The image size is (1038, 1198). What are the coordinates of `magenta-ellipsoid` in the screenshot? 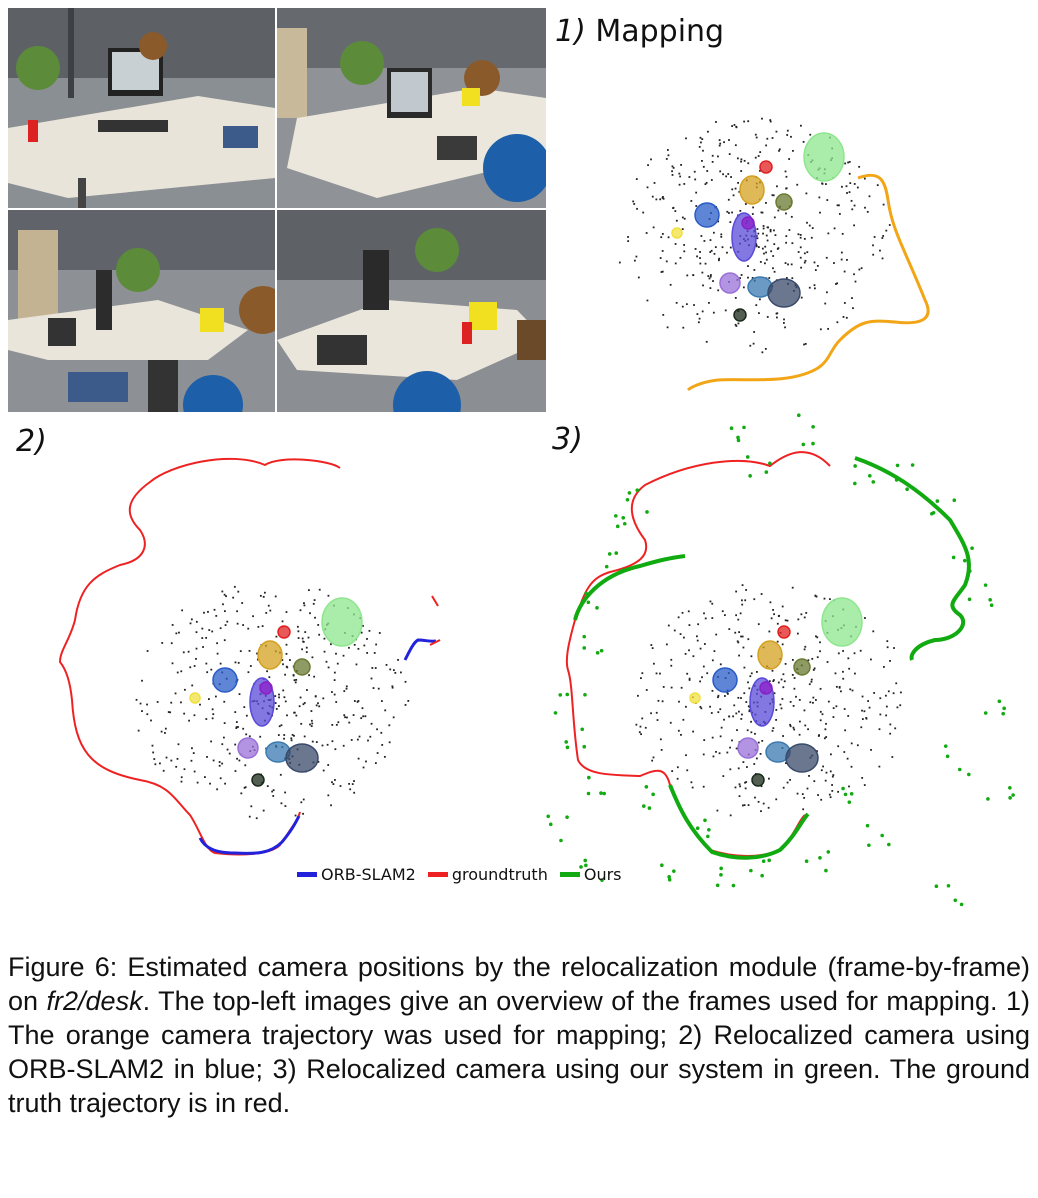 It's located at (748, 223).